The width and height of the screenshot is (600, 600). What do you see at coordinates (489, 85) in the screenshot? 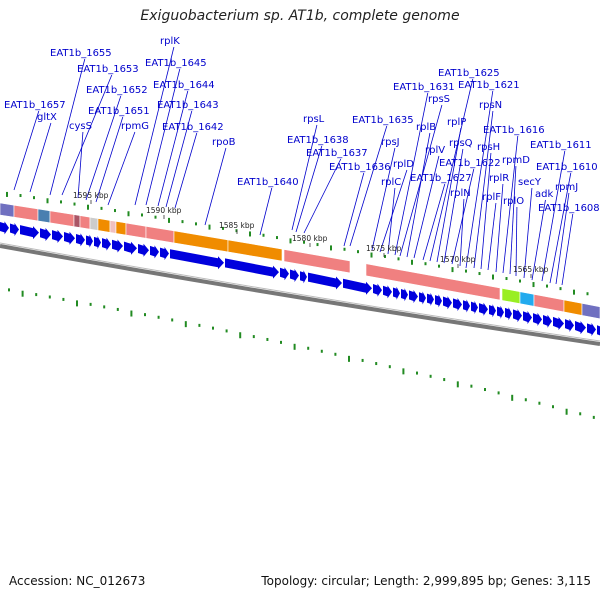
I see `gene-label: EAT1b_1621` at bounding box center [489, 85].